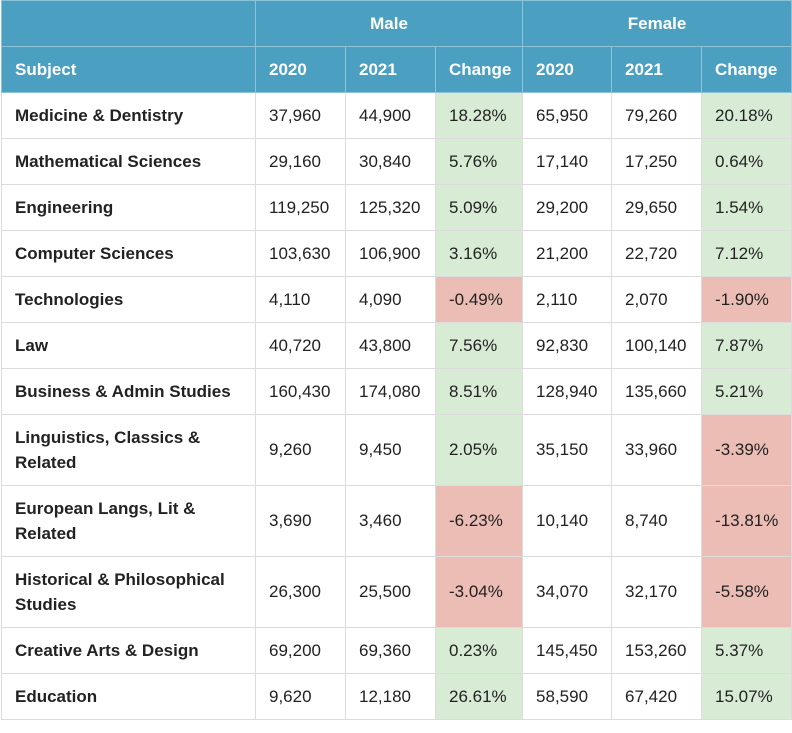 The width and height of the screenshot is (792, 733). What do you see at coordinates (567, 299) in the screenshot?
I see `cell-female-2020: 2,110` at bounding box center [567, 299].